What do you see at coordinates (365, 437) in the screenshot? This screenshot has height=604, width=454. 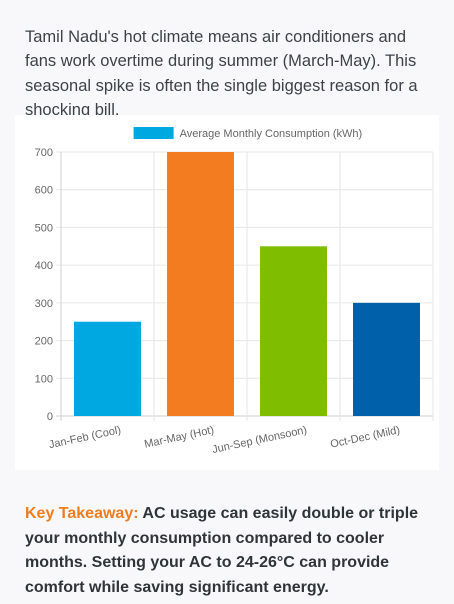 I see `x-tick-label: Oct-Dec (Mild)` at bounding box center [365, 437].